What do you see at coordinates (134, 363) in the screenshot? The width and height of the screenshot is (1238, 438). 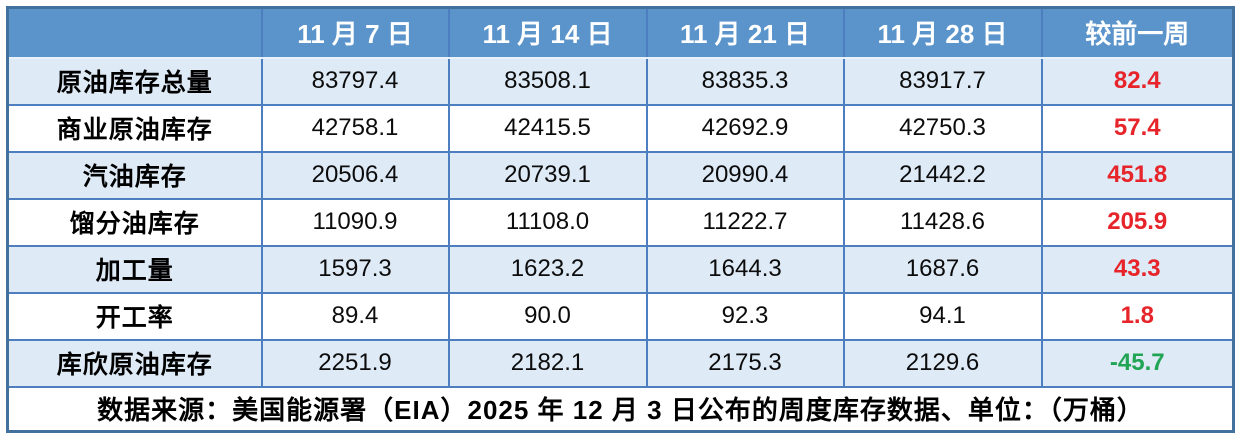 I see `row-label: 库欣原油库存` at bounding box center [134, 363].